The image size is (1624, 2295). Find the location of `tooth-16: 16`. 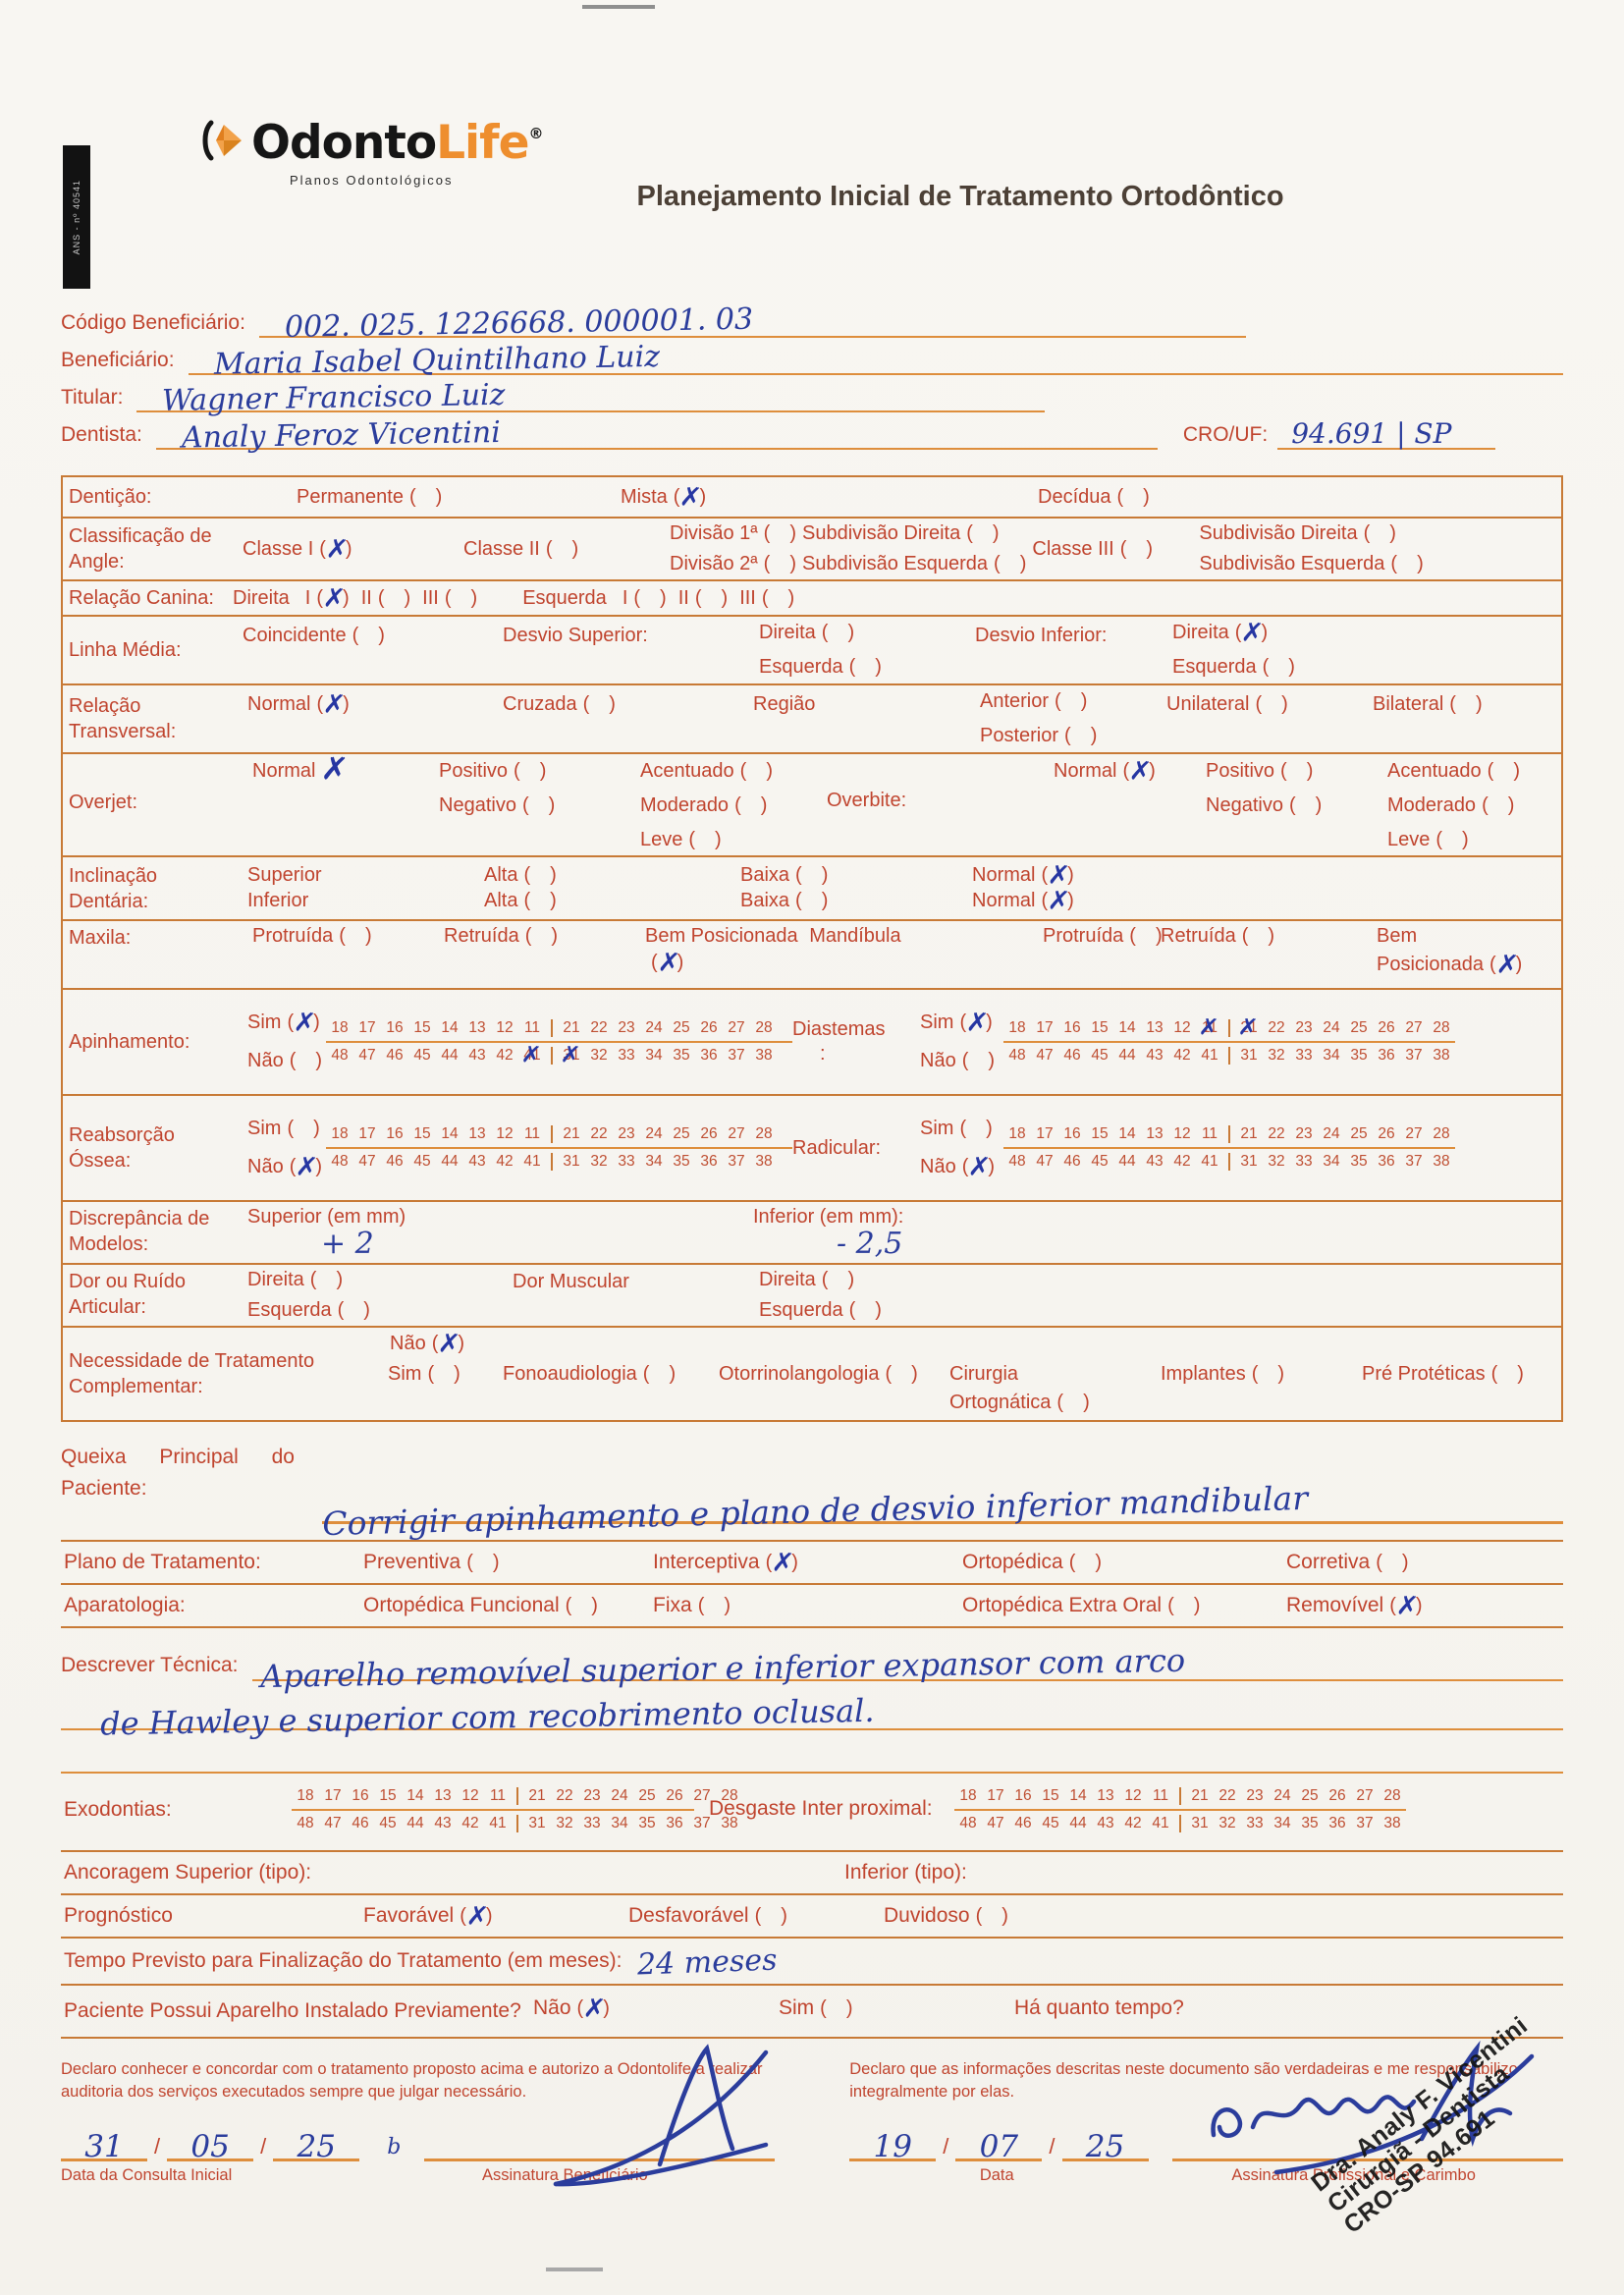

tooth-16: 16 is located at coordinates (395, 1027).